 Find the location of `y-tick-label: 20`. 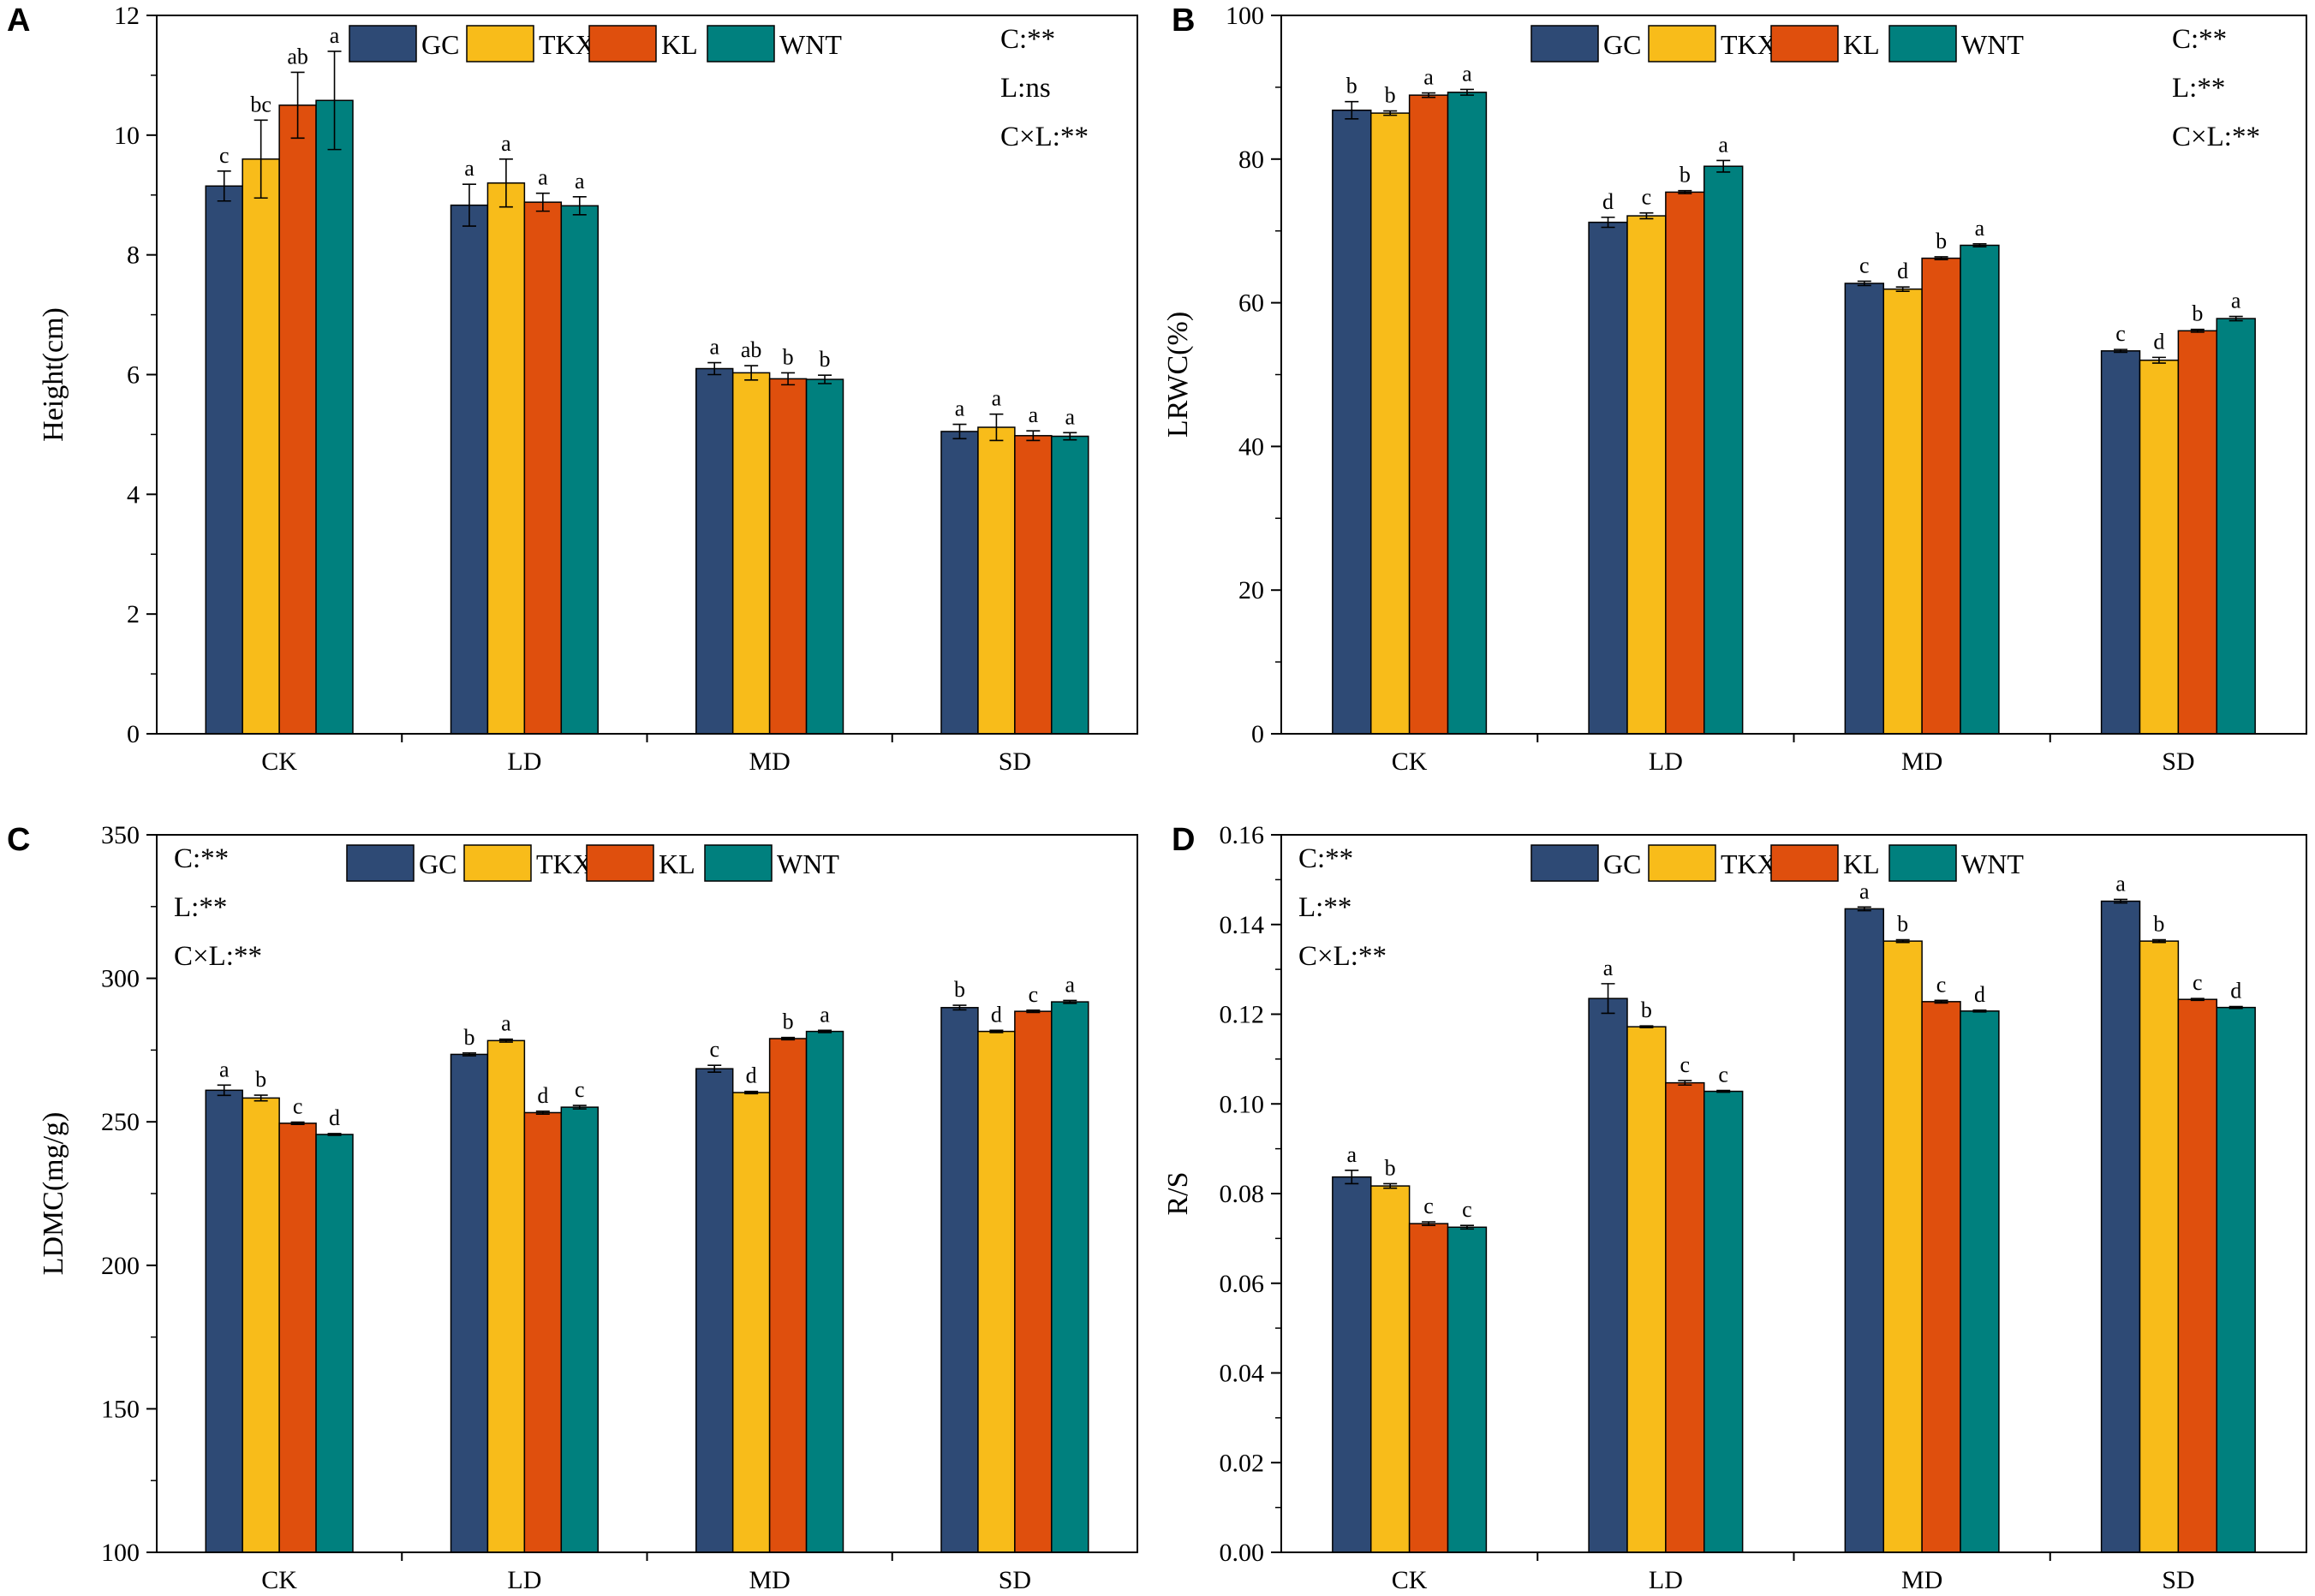

y-tick-label: 20 is located at coordinates (1251, 590).